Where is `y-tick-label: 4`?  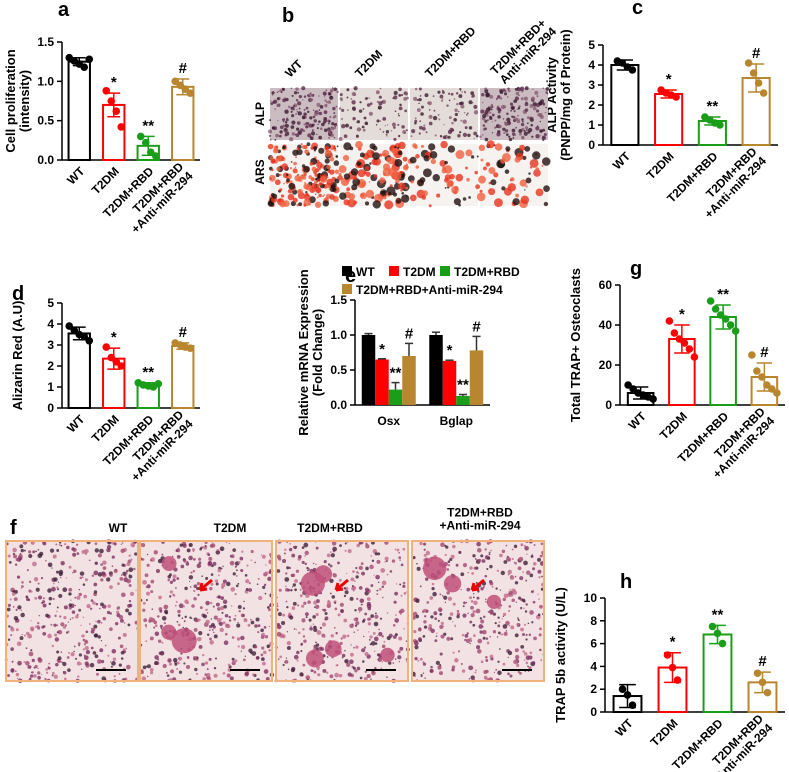 y-tick-label: 4 is located at coordinates (50, 324).